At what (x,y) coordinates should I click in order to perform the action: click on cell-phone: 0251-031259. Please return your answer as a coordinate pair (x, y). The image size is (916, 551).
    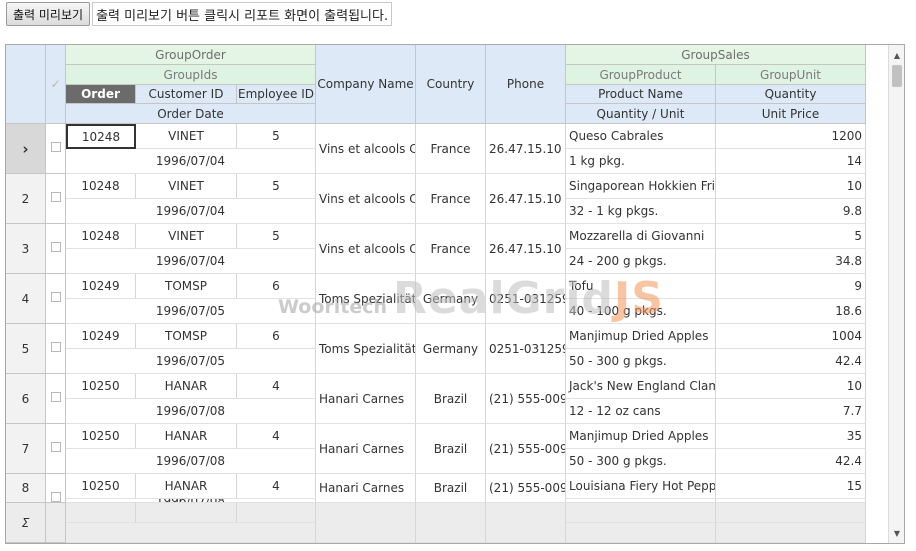
    Looking at the image, I should click on (526, 299).